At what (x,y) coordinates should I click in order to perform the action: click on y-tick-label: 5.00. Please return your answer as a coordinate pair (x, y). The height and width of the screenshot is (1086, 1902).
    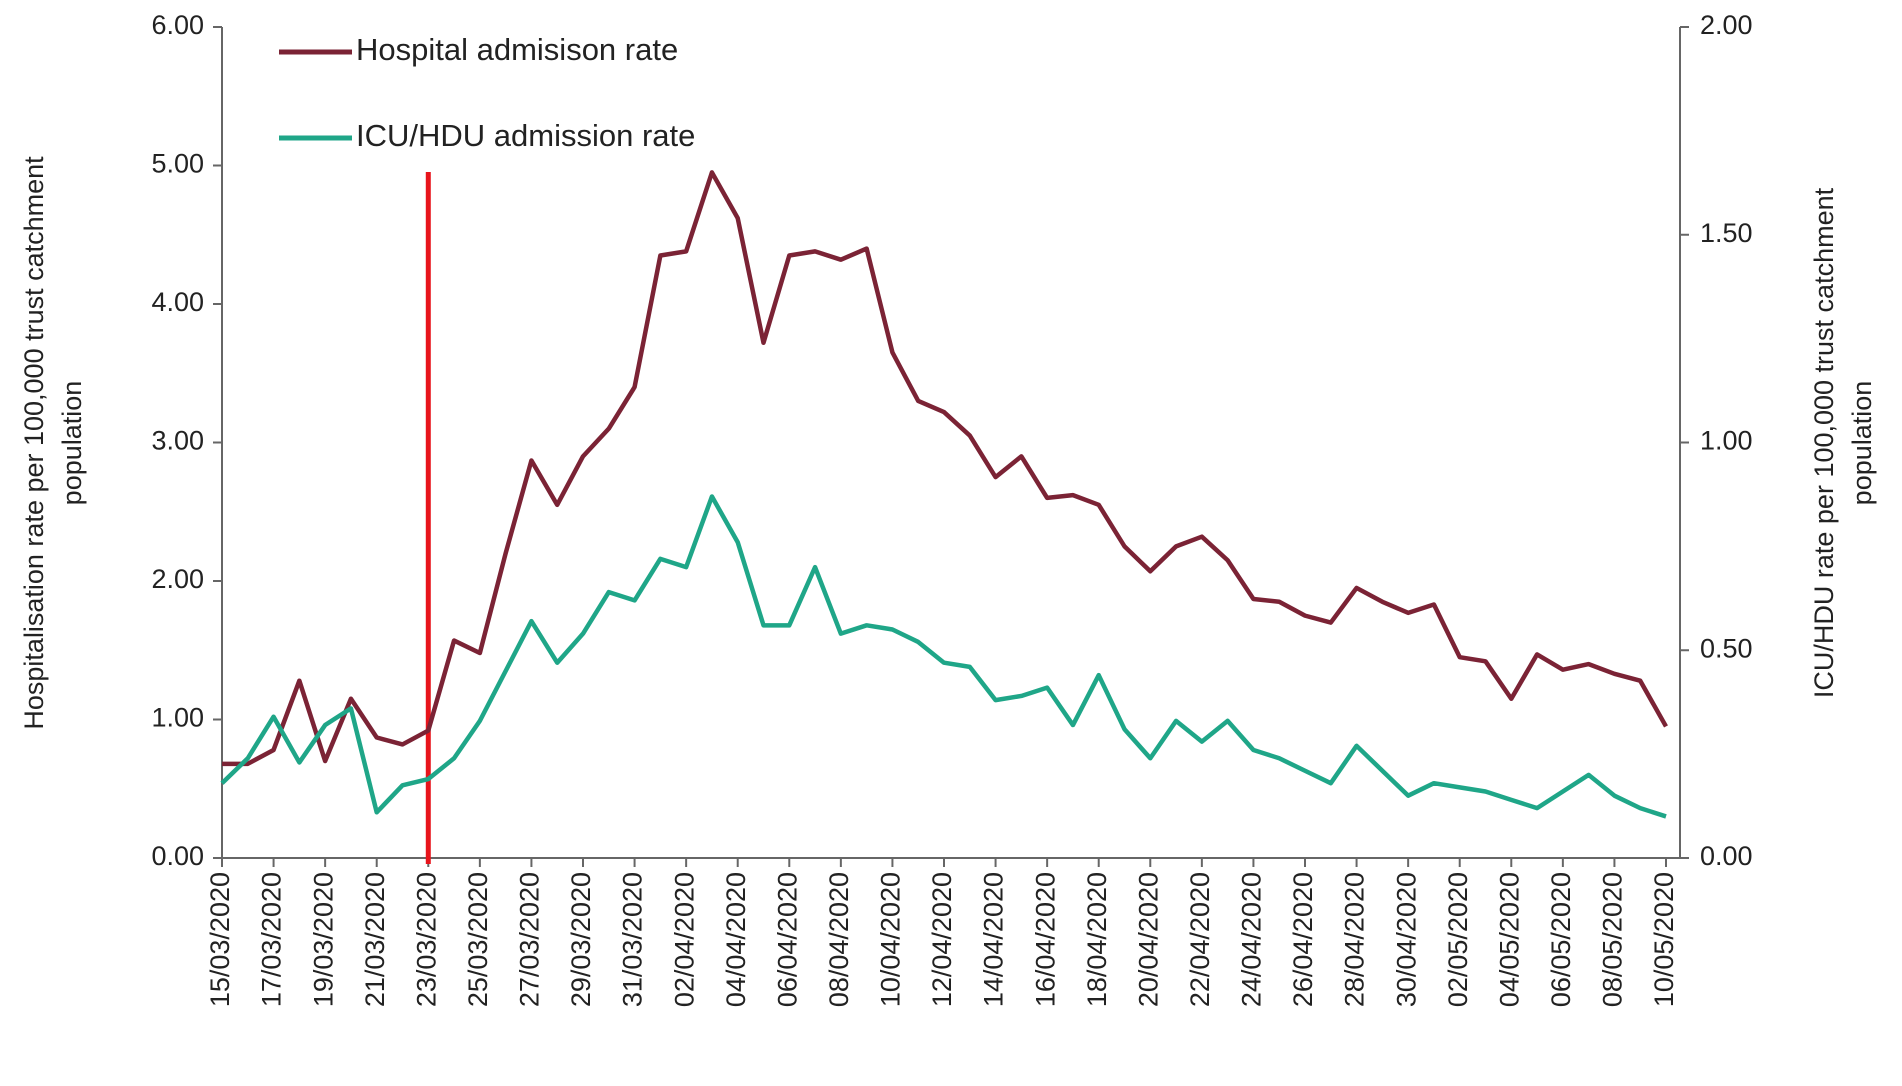
    Looking at the image, I should click on (177, 164).